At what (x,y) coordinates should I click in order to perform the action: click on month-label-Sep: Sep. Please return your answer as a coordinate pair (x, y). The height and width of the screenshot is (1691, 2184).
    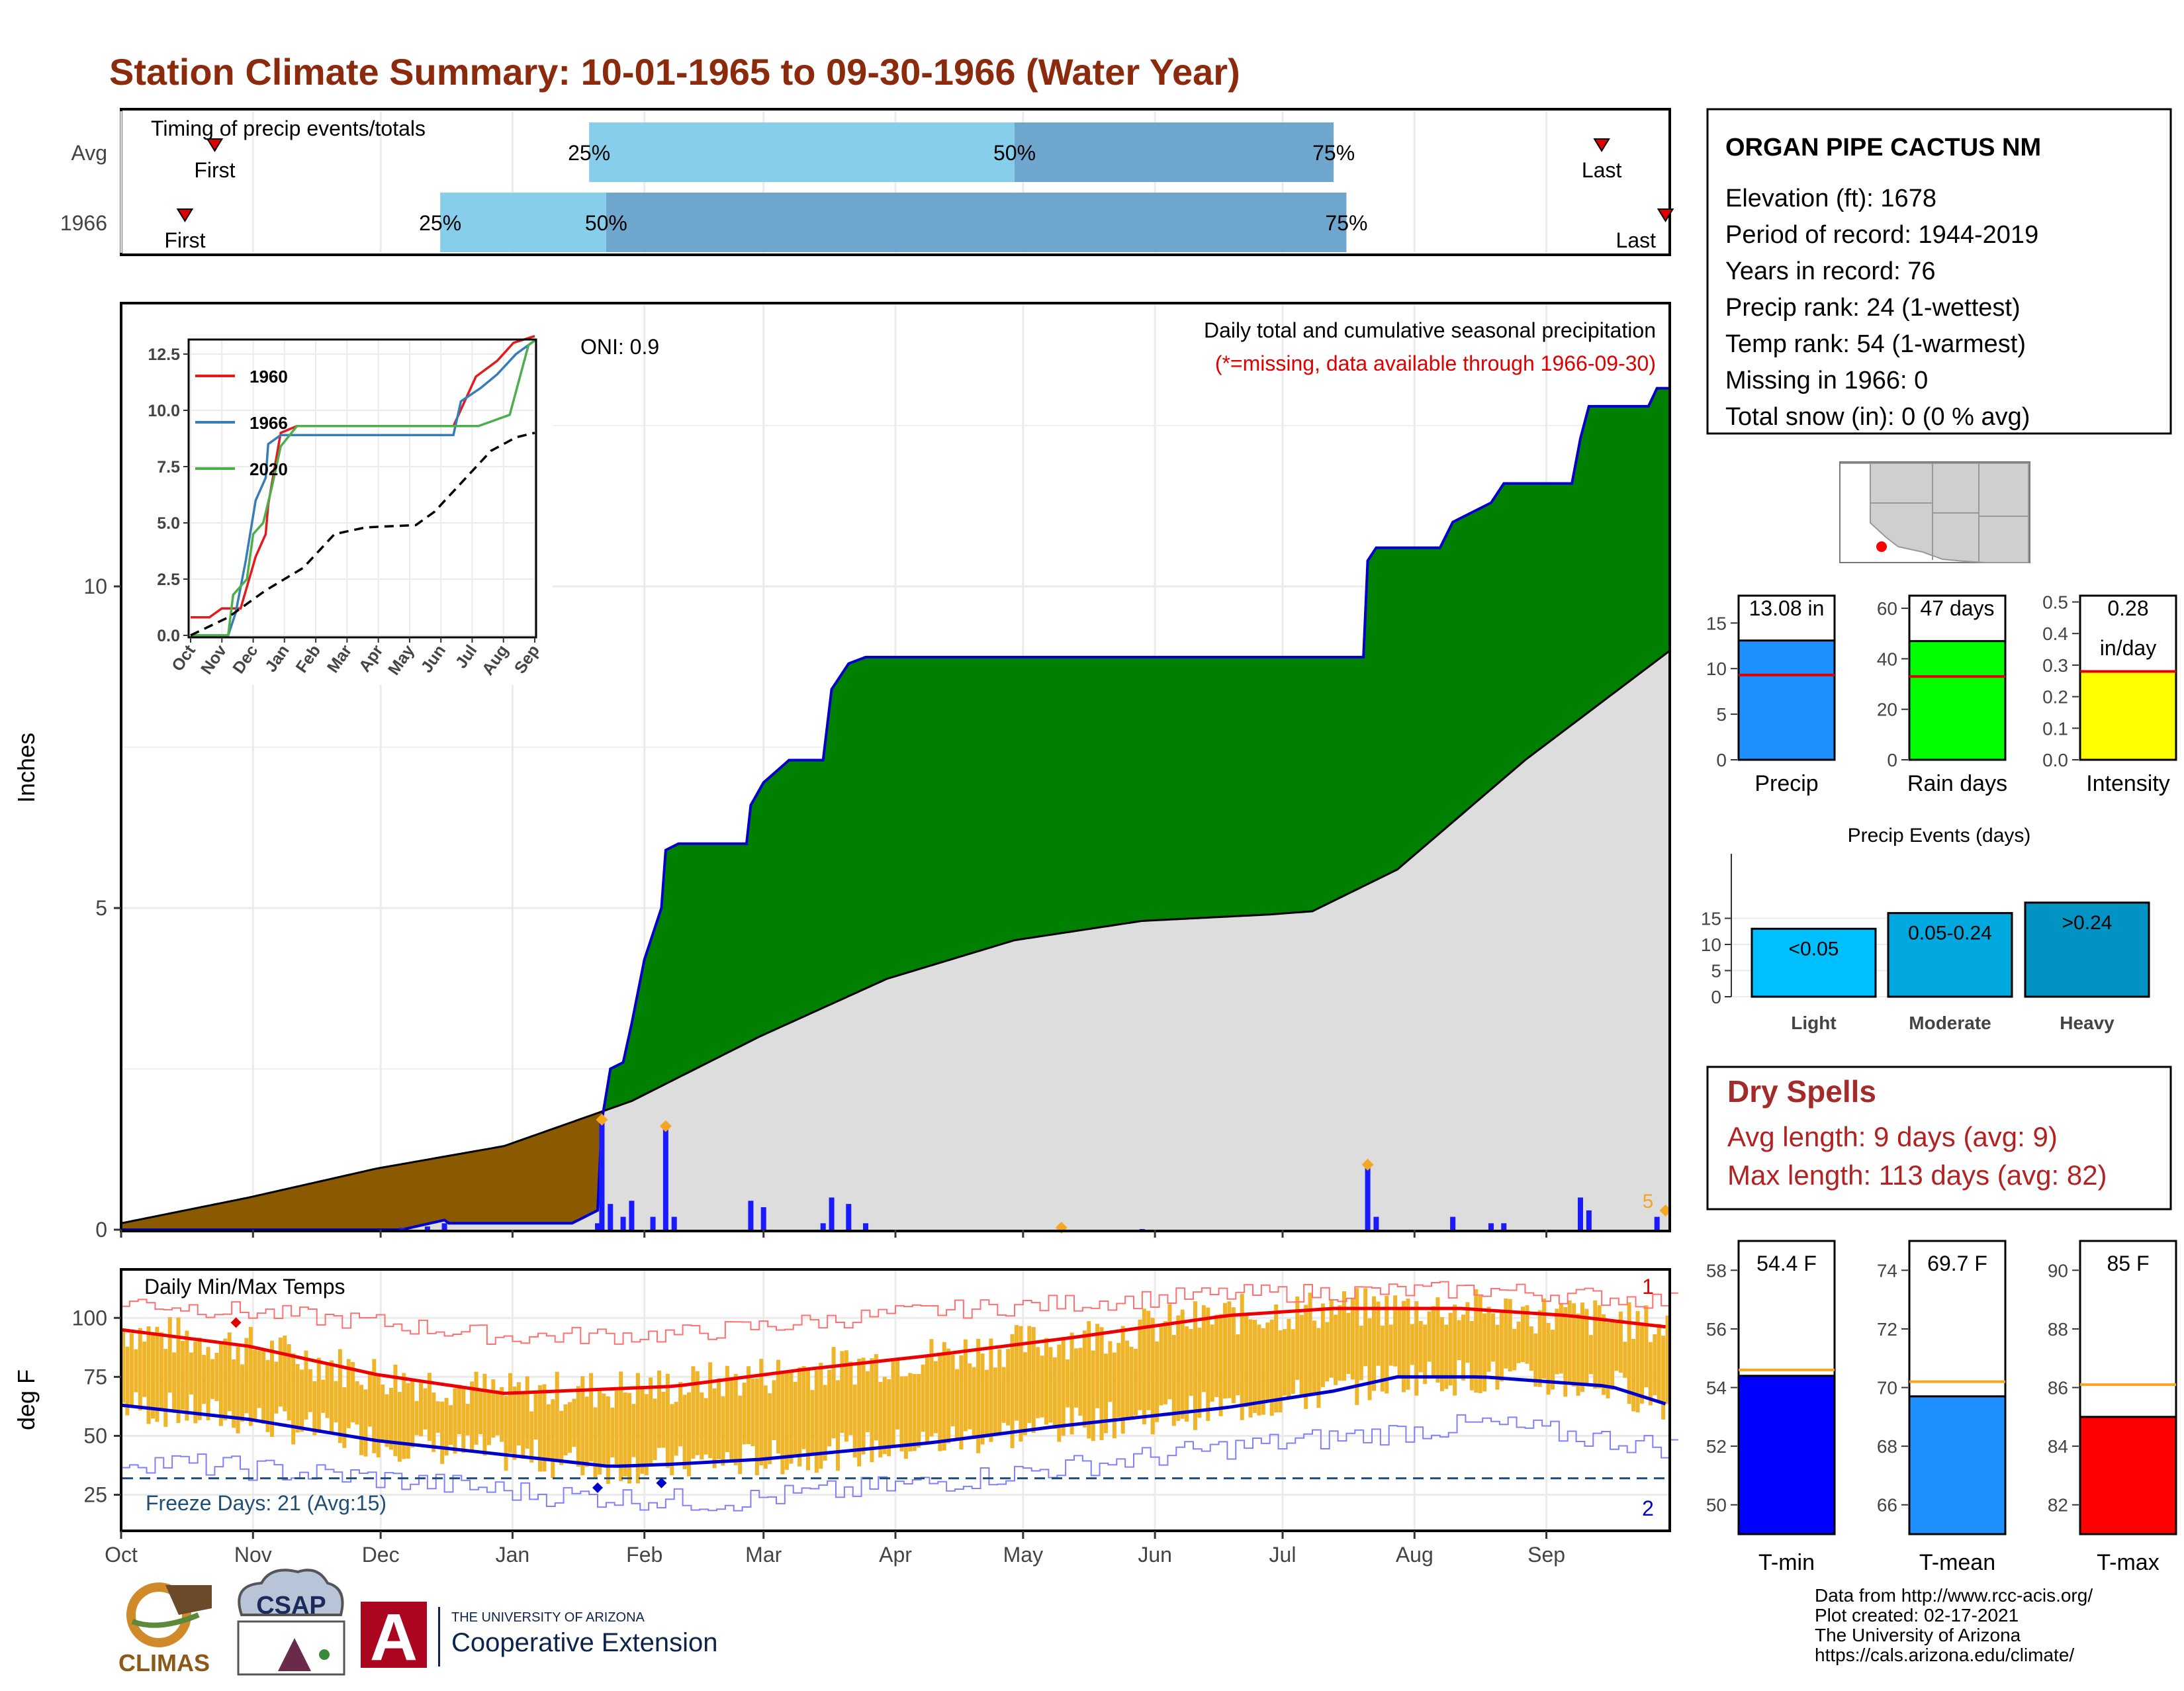
    Looking at the image, I should click on (1546, 1555).